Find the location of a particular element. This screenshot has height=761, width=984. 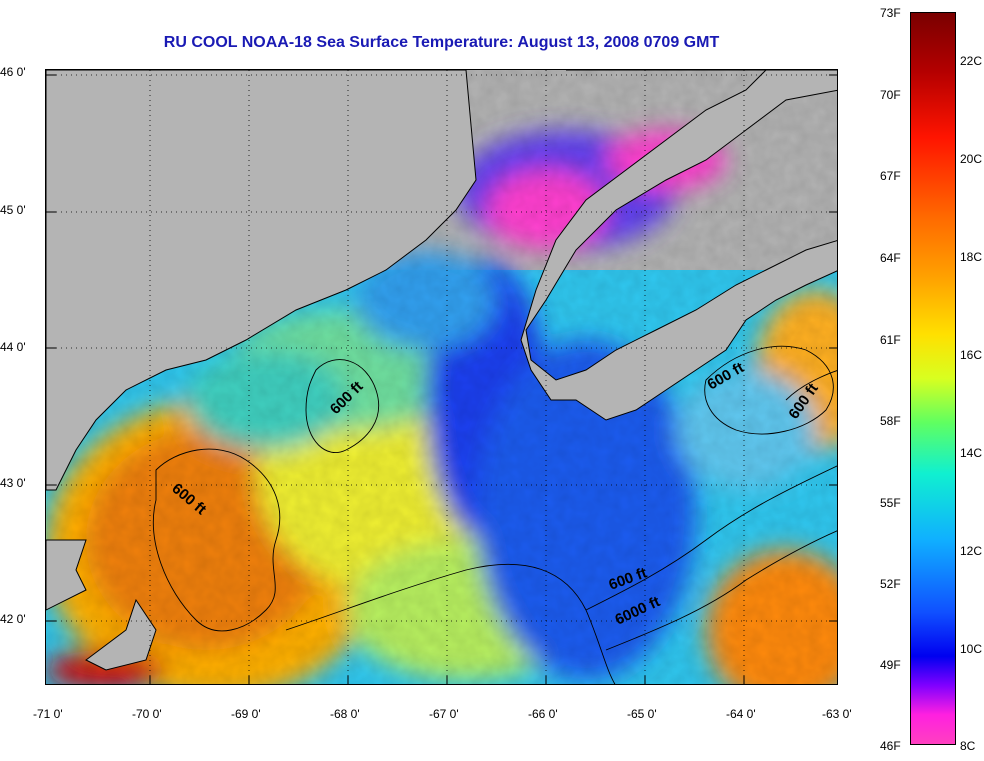

lon-label: -70 0' is located at coordinates (147, 714).